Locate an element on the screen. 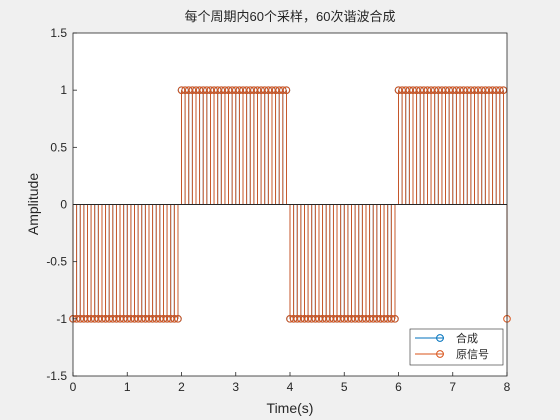  legend-marker-original is located at coordinates (440, 354).